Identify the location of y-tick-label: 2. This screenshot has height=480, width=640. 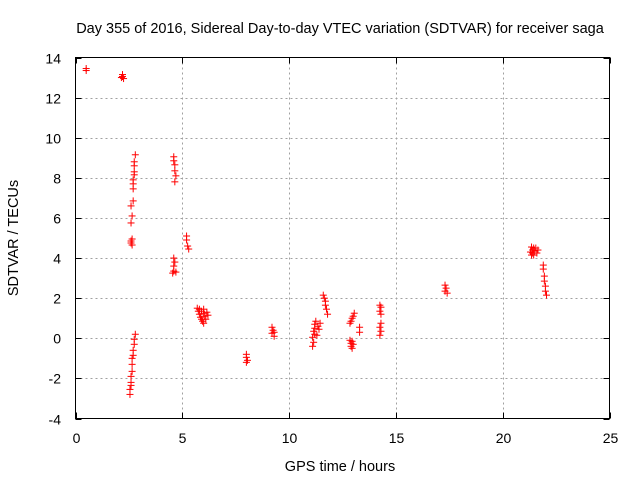
(57, 299).